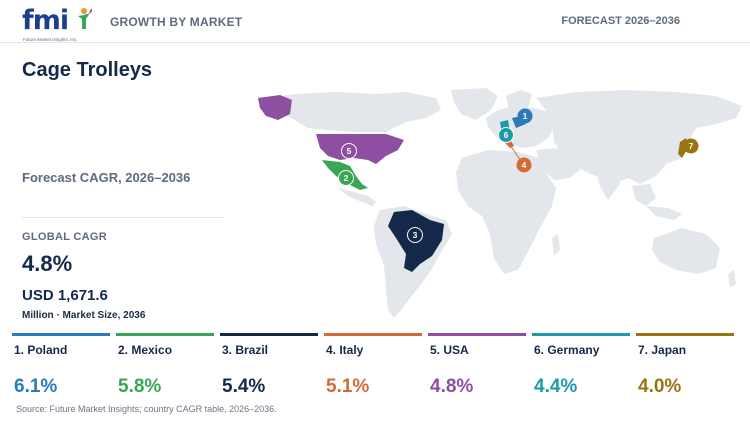 This screenshot has width=750, height=421. Describe the element at coordinates (373, 368) in the screenshot. I see `country-card-italy: 4. Italy 5.1%` at that location.